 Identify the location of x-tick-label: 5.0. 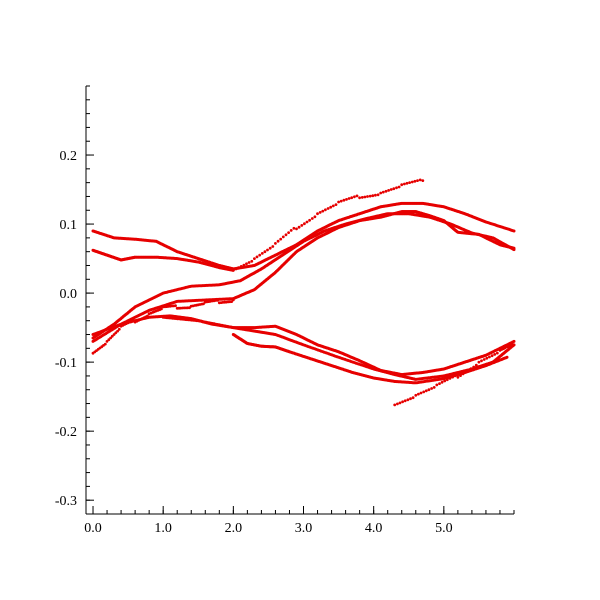
(444, 528).